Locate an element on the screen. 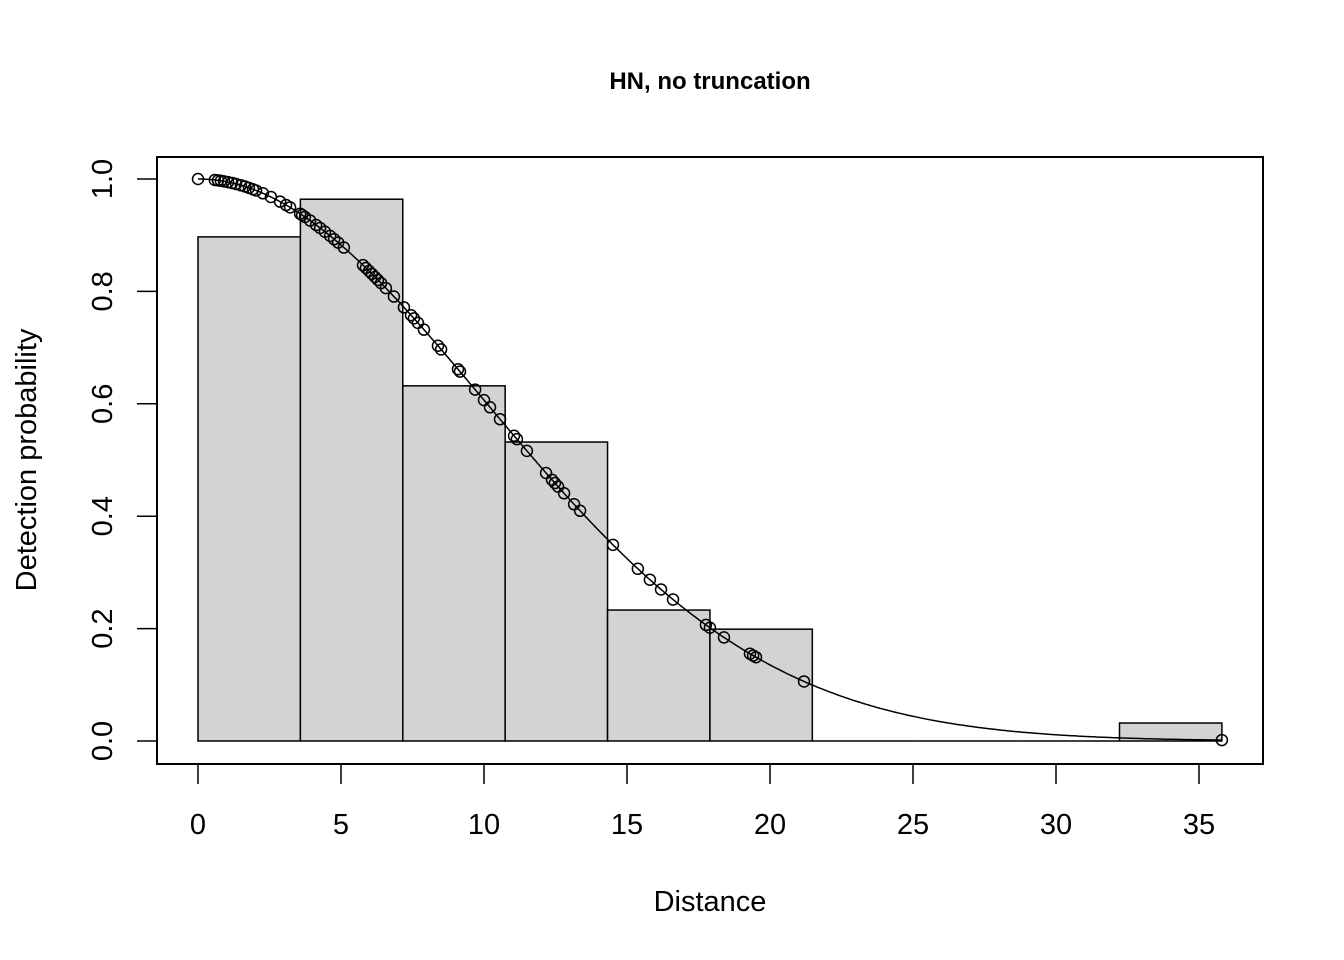 This screenshot has height=960, width=1344. x-tick-label: 35 is located at coordinates (1199, 825).